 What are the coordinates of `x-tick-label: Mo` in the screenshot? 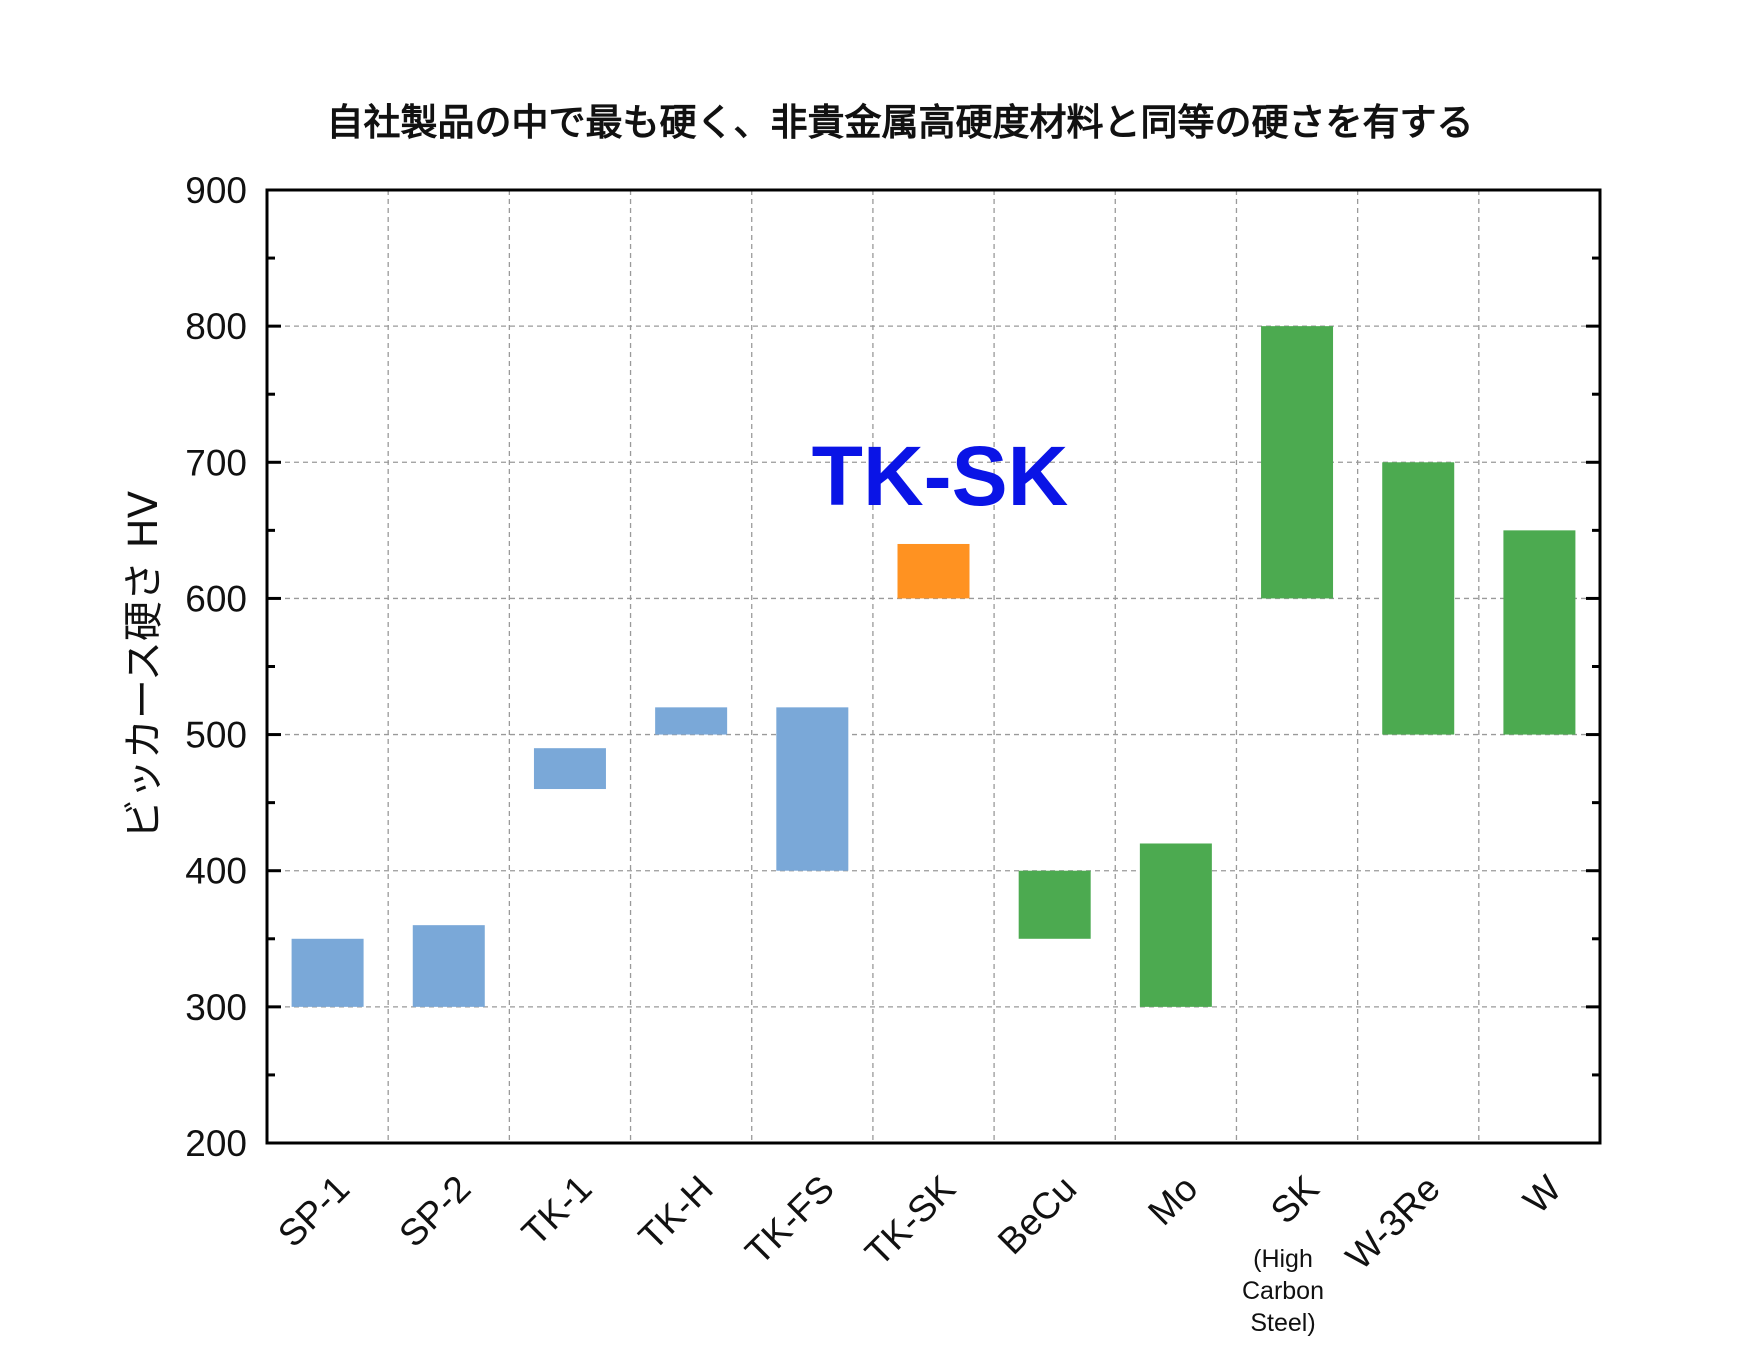 It's located at (1172, 1200).